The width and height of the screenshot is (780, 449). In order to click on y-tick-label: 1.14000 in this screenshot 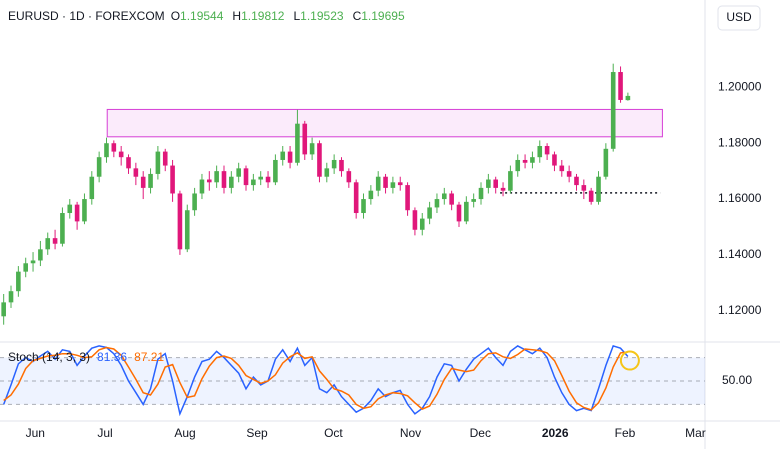, I will do `click(740, 254)`.